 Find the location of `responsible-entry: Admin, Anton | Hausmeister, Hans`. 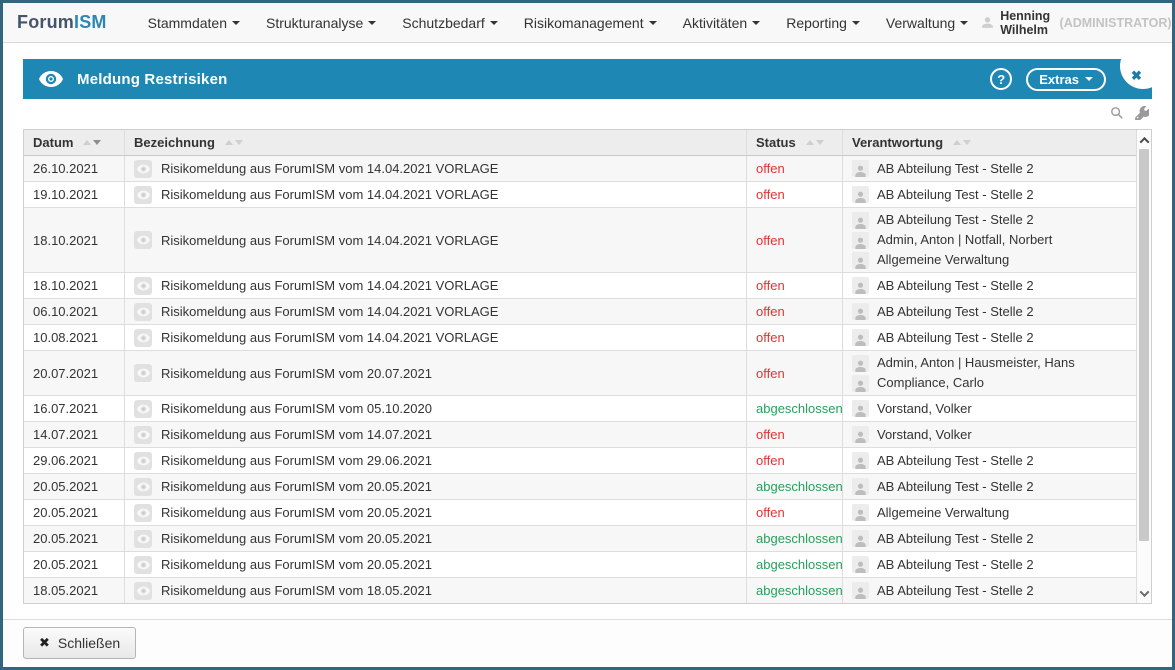

responsible-entry: Admin, Anton | Hausmeister, Hans is located at coordinates (963, 363).